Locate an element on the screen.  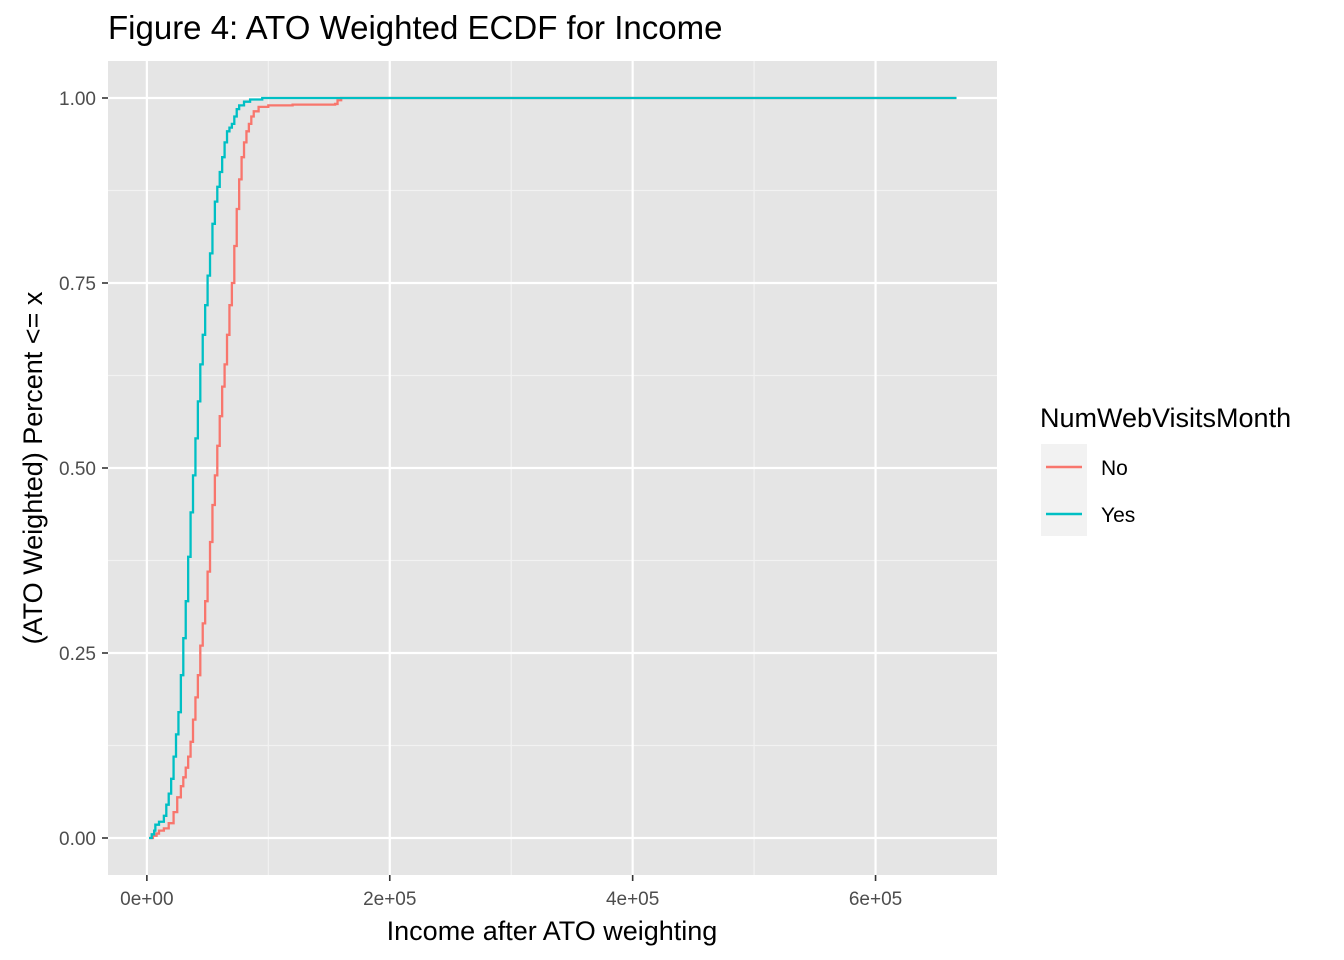
legend-title: NumWebVisitsMonth is located at coordinates (1165, 418).